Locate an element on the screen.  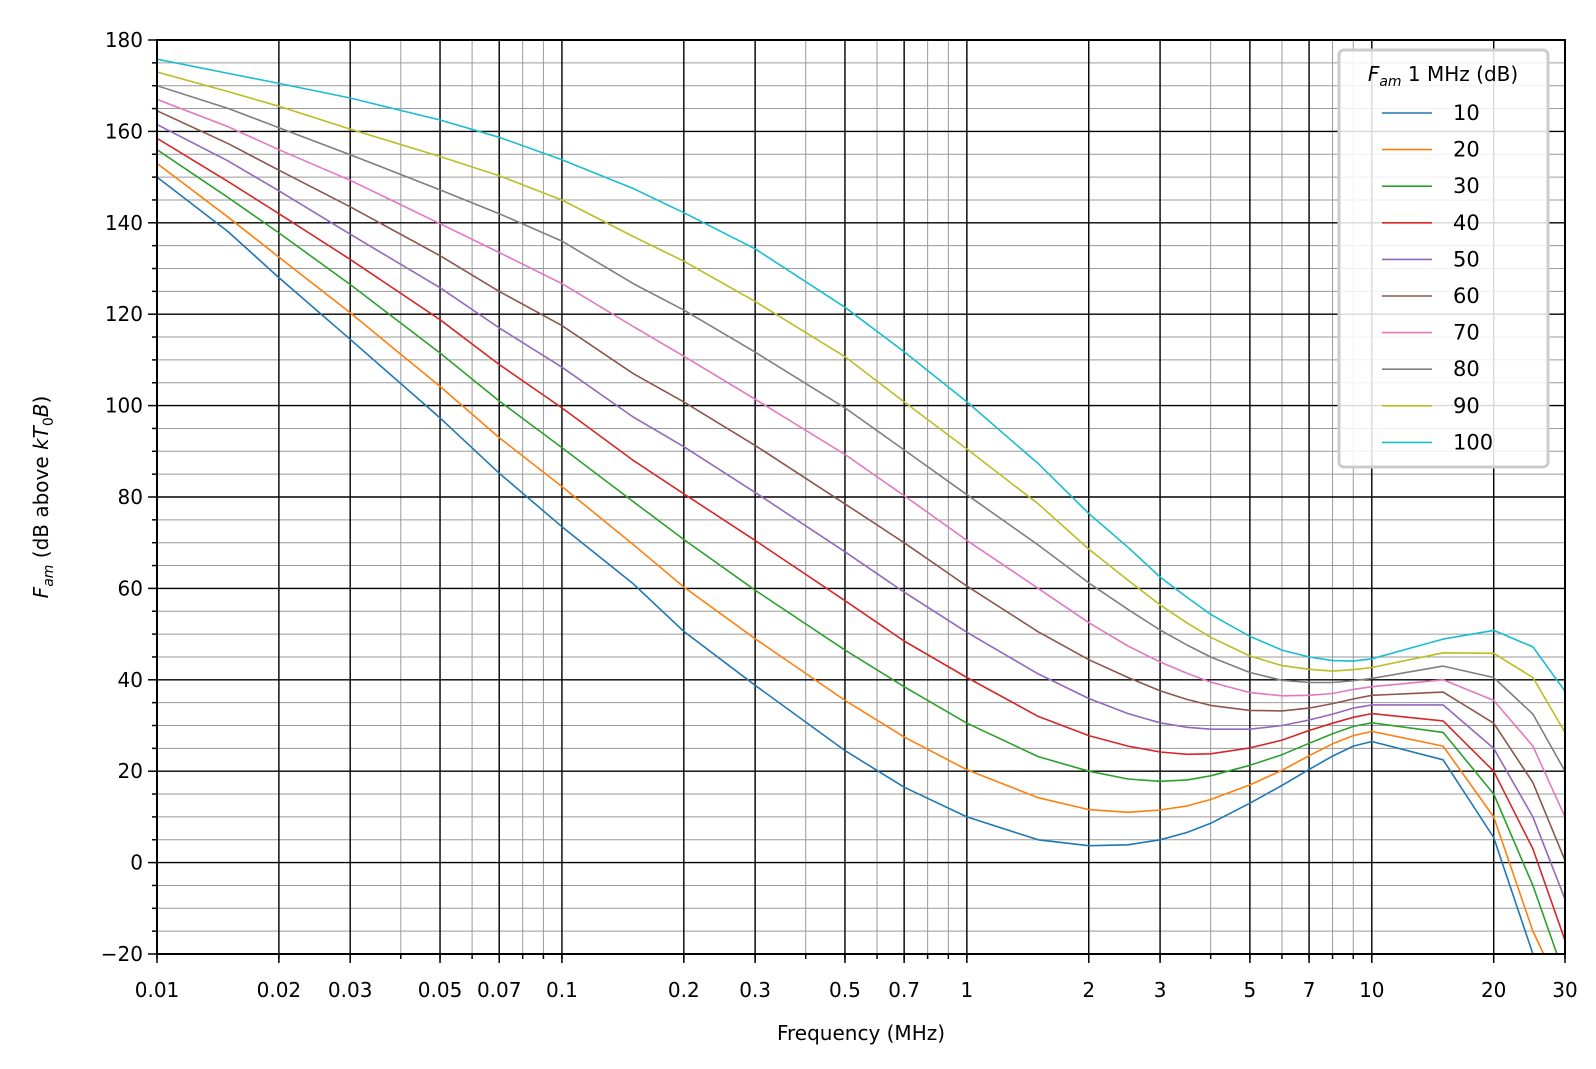
x-tick-label: 0.05 is located at coordinates (440, 990).